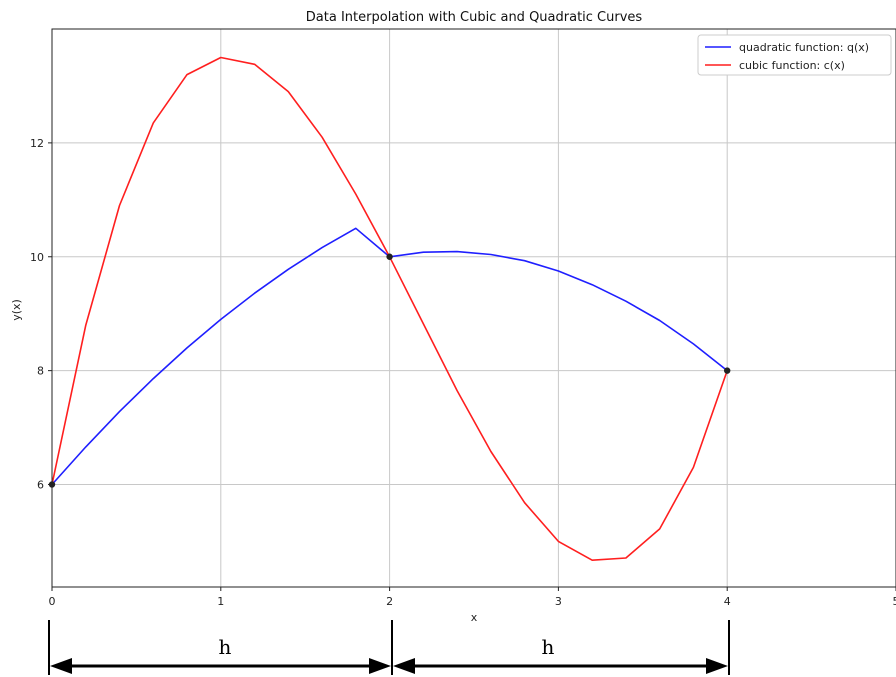 Image resolution: width=896 pixels, height=677 pixels. Describe the element at coordinates (40, 485) in the screenshot. I see `y-tick-label: 6` at that location.